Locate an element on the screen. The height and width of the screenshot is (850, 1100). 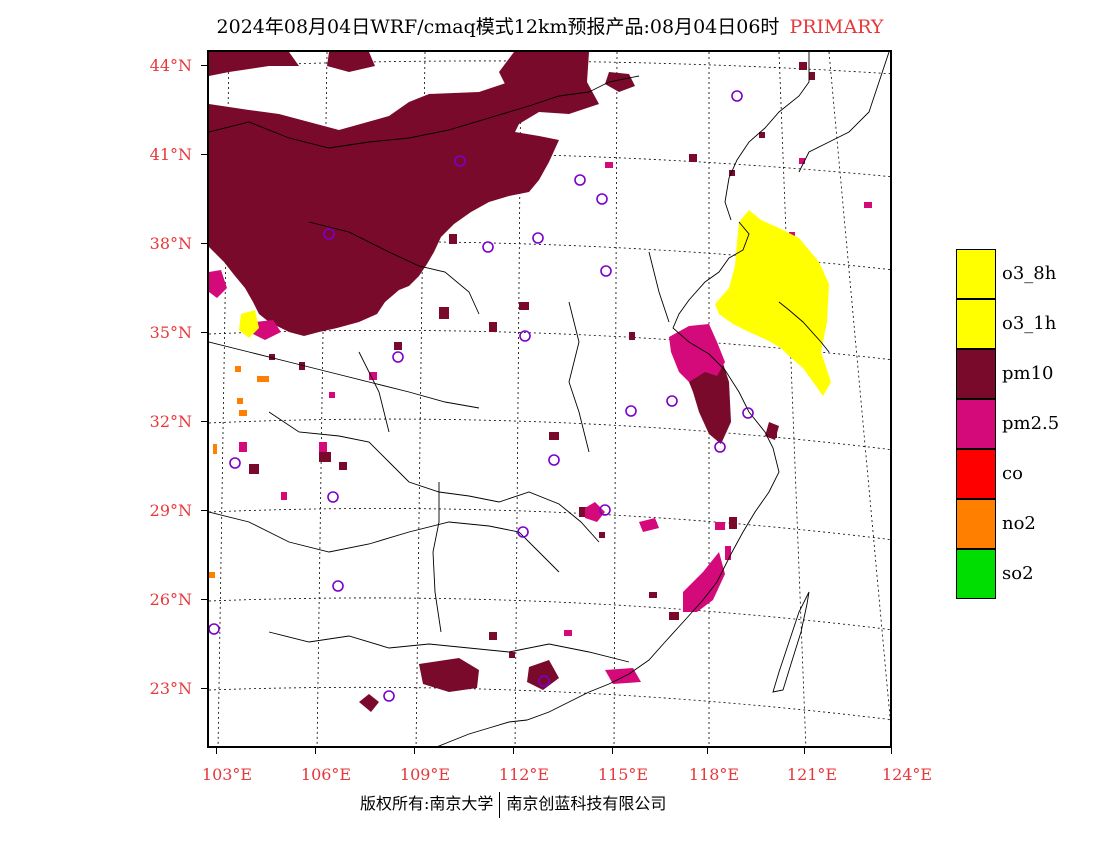
lat-label-44: 44°N is located at coordinates (170, 65).